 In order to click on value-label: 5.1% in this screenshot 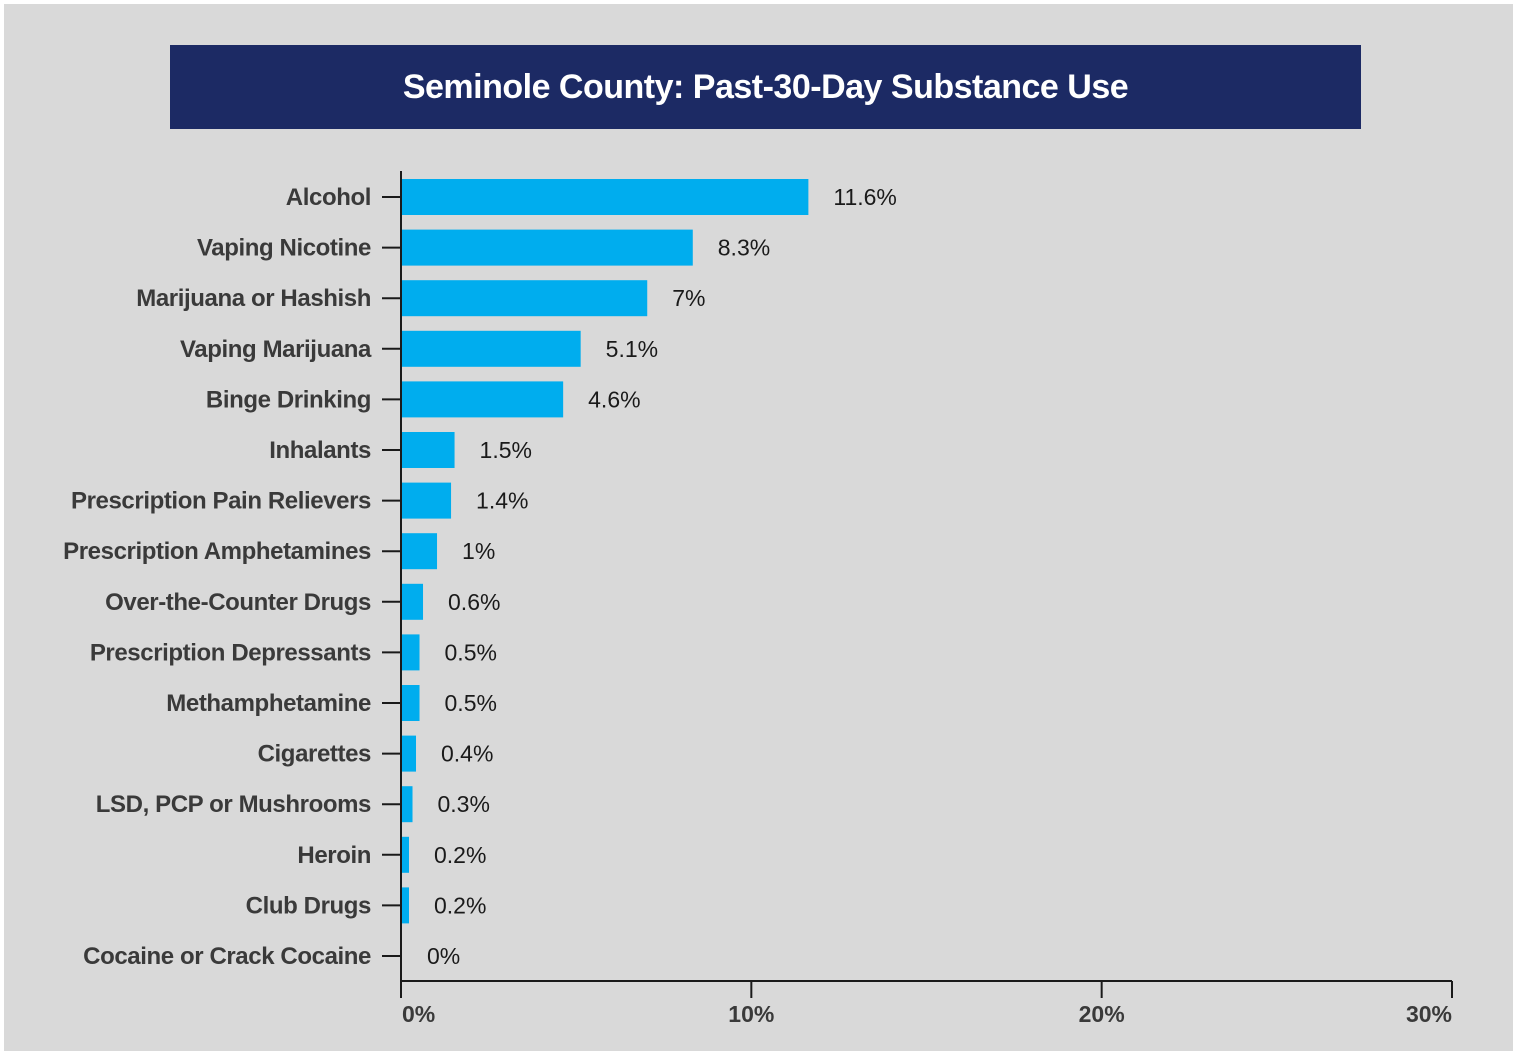, I will do `click(632, 349)`.